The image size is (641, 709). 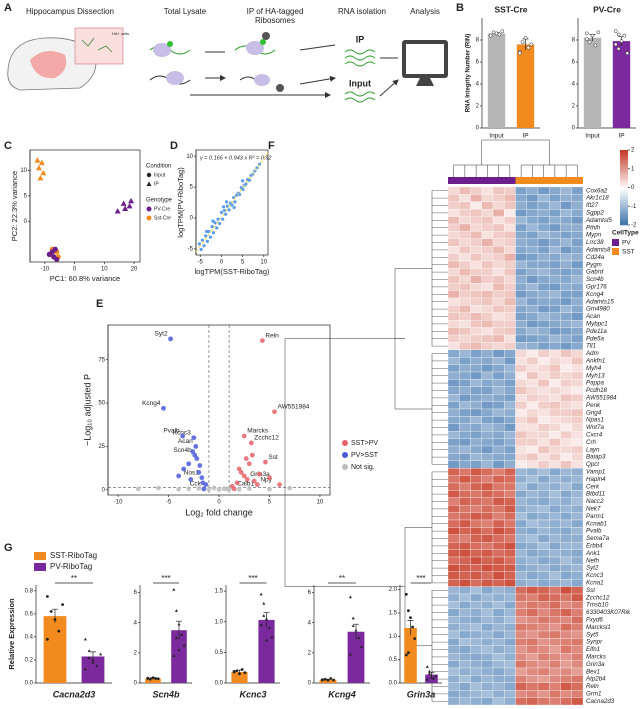 I want to click on legend-label: PV-RiboTag, so click(x=71, y=566).